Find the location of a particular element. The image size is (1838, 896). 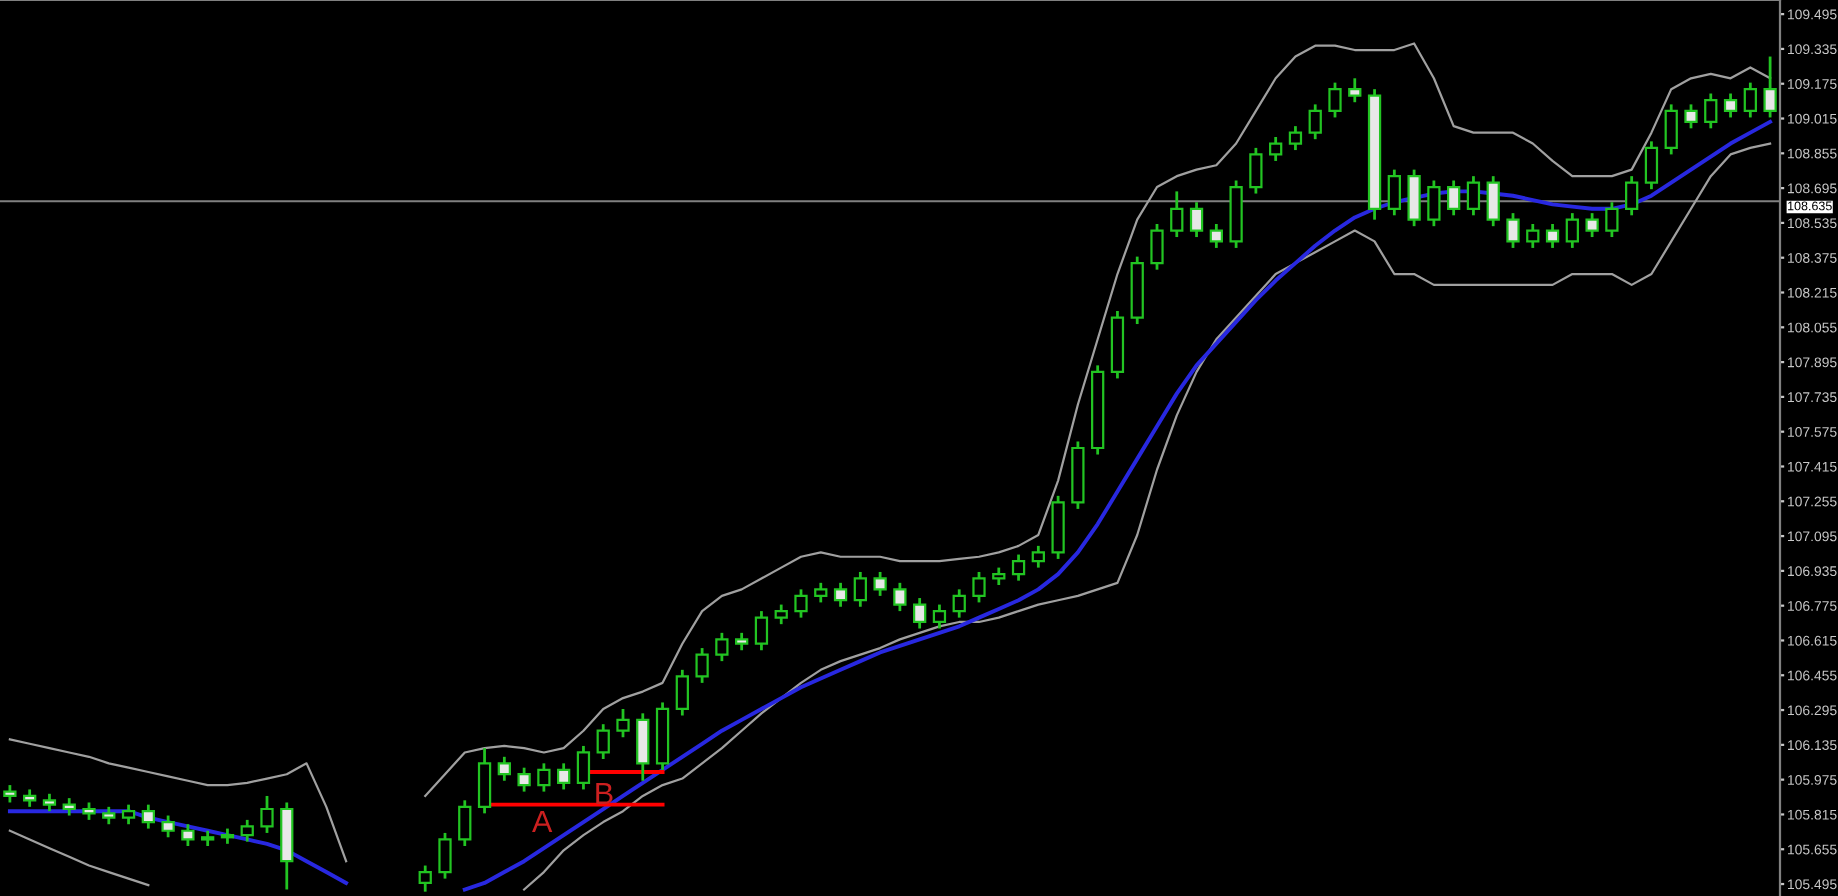

annotation: A is located at coordinates (542, 821).